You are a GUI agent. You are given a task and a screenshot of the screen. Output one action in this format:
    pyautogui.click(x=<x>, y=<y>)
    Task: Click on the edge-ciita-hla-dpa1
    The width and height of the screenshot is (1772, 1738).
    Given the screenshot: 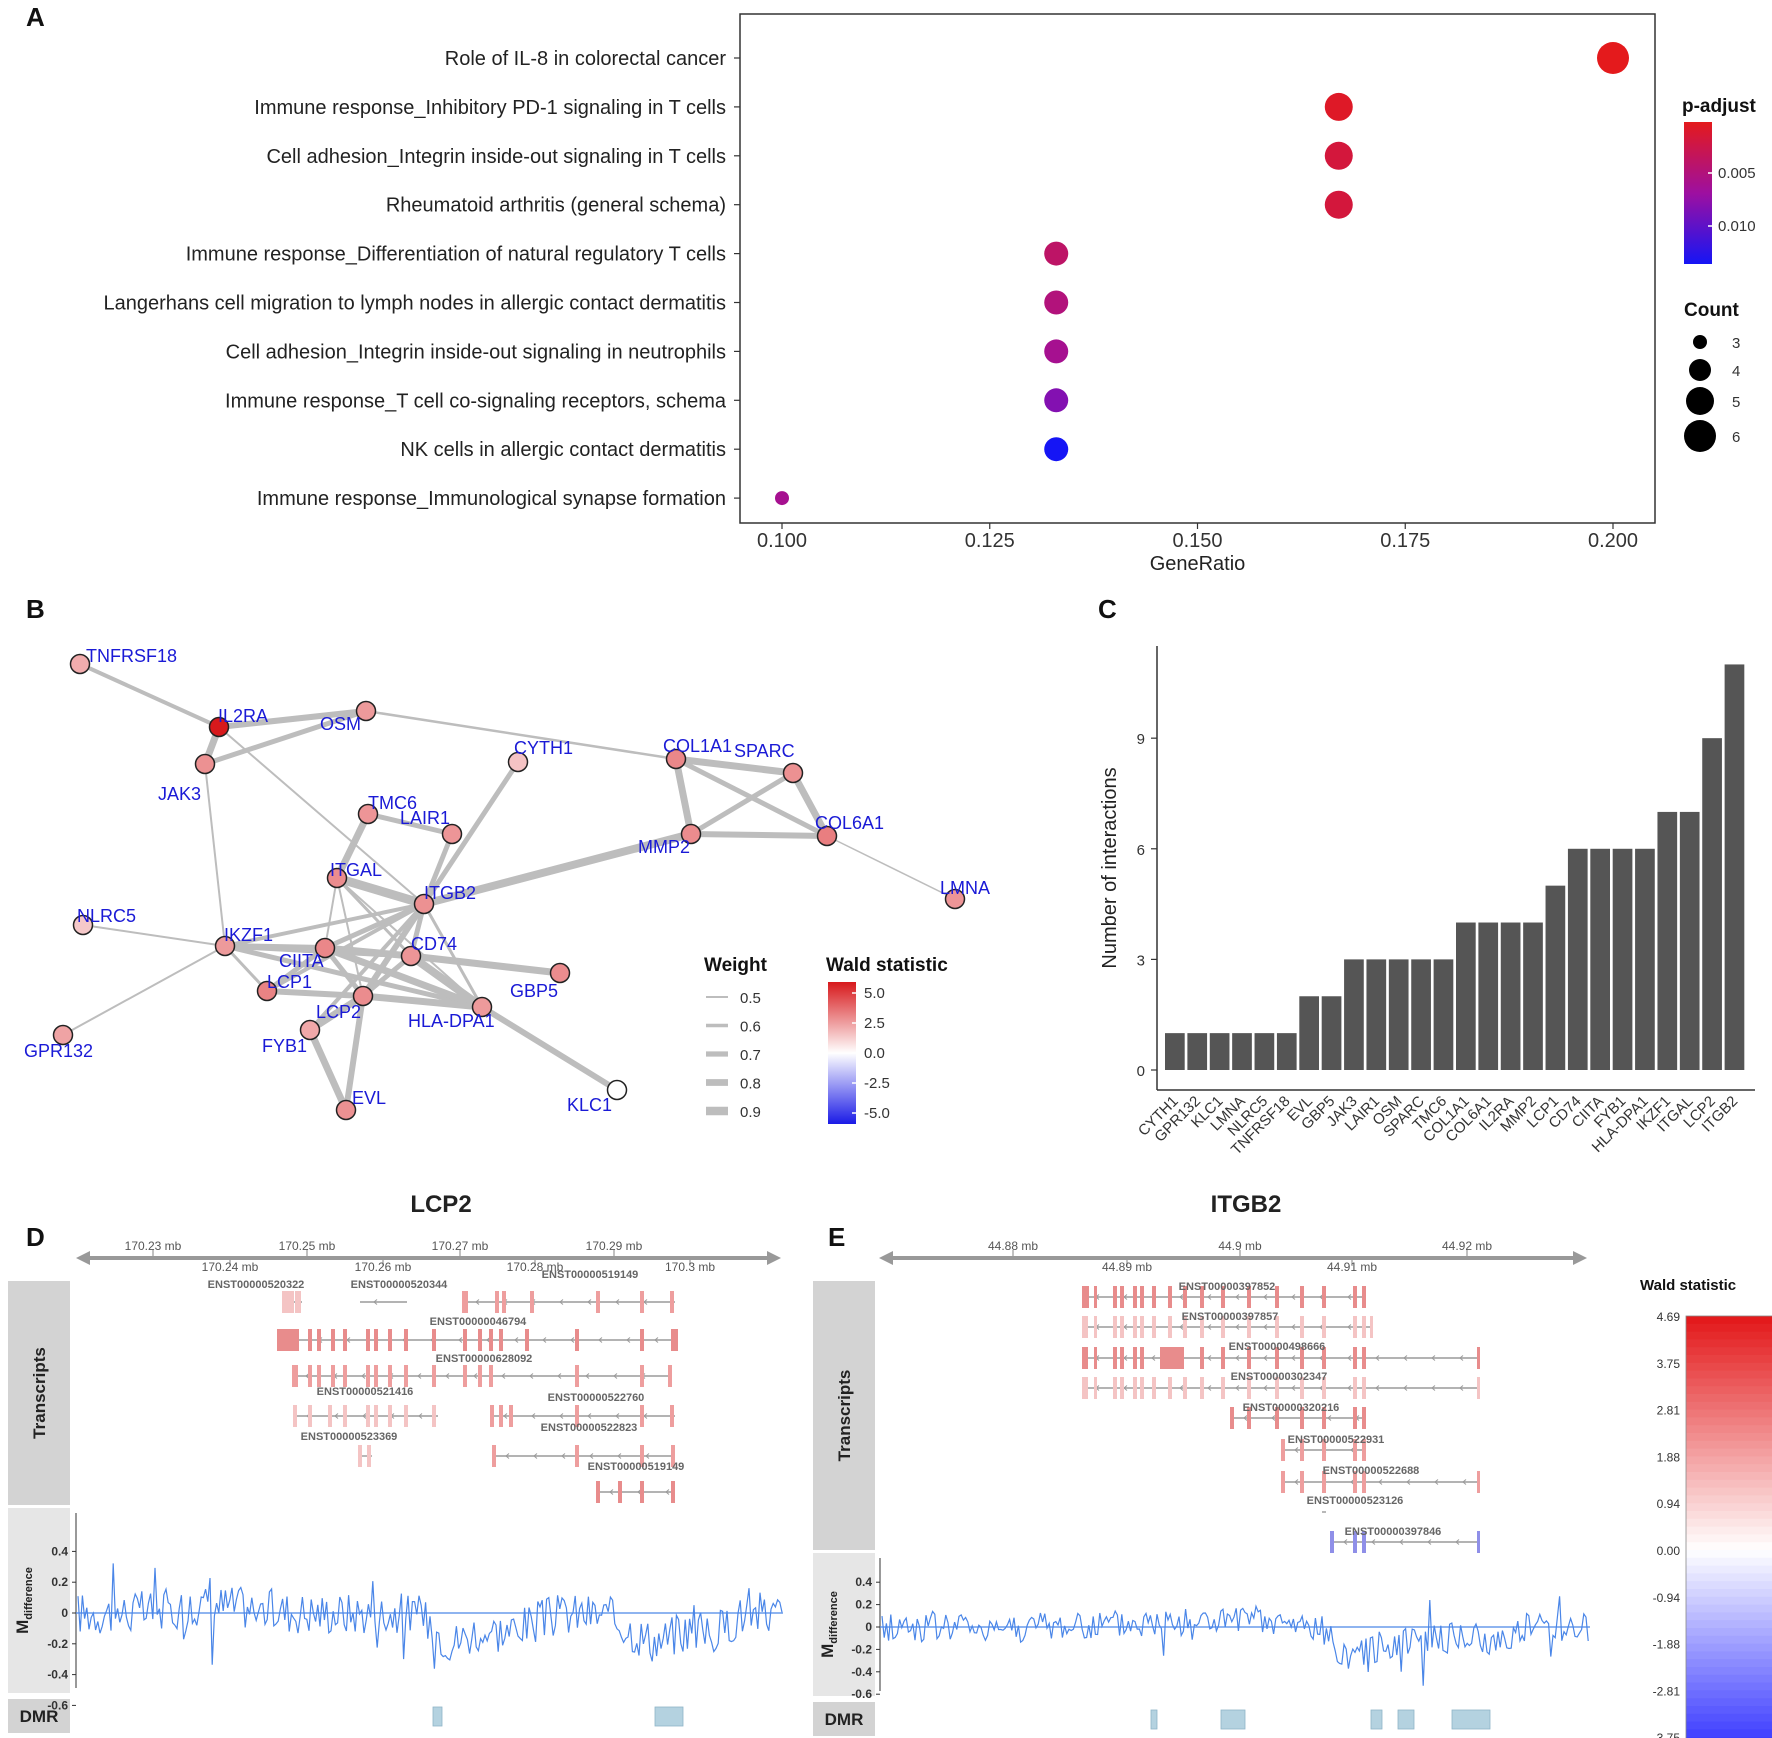 What is the action you would take?
    pyautogui.click(x=403, y=977)
    